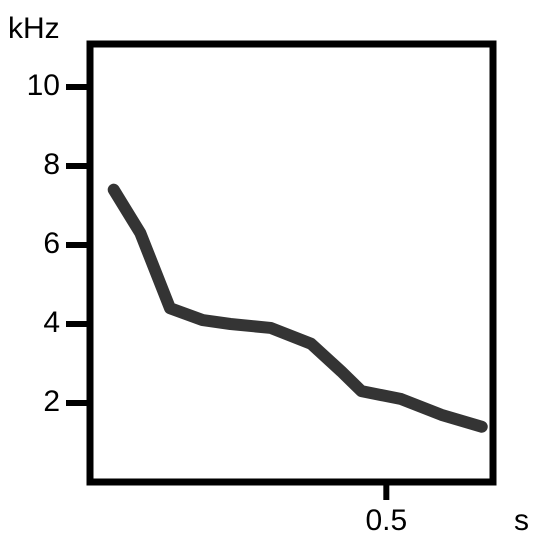 The width and height of the screenshot is (536, 538). Describe the element at coordinates (51, 164) in the screenshot. I see `y-tick-label: 8` at that location.